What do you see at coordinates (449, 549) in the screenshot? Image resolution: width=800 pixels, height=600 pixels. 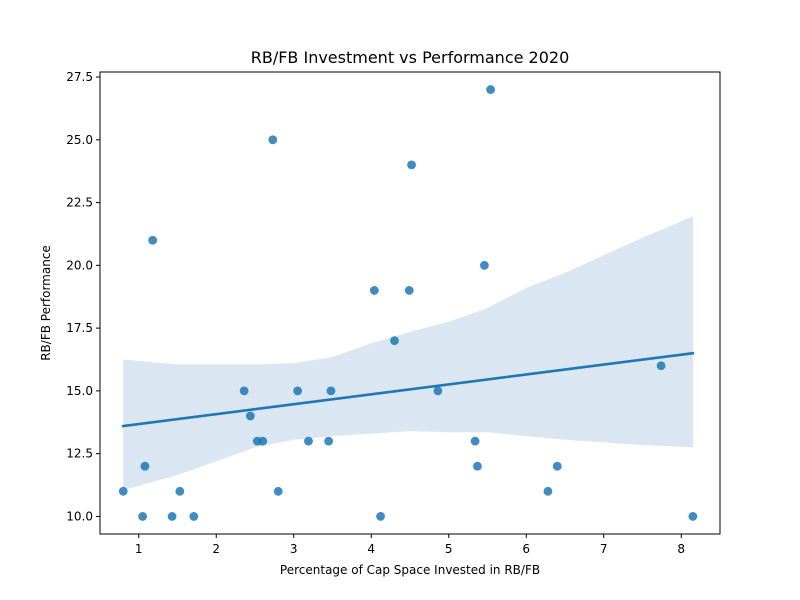 I see `x-tick-label: 5` at bounding box center [449, 549].